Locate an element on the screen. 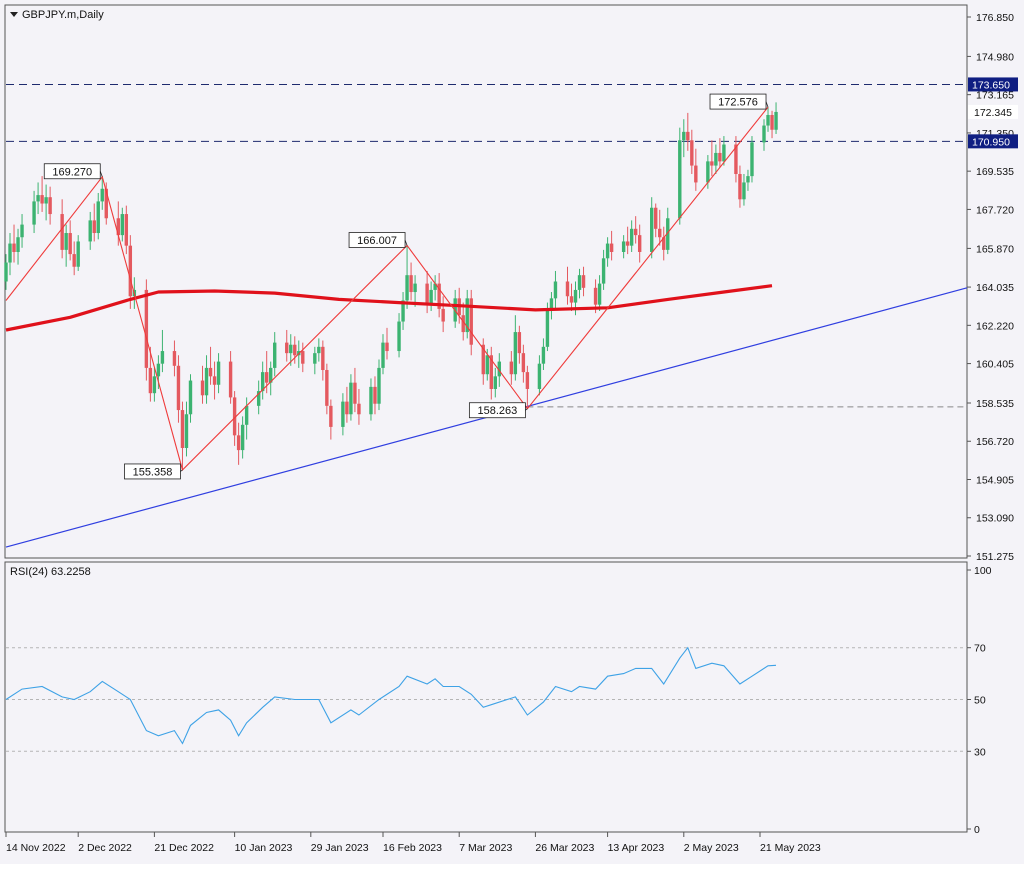  time-tick-label: 13 Apr 2023 is located at coordinates (636, 848).